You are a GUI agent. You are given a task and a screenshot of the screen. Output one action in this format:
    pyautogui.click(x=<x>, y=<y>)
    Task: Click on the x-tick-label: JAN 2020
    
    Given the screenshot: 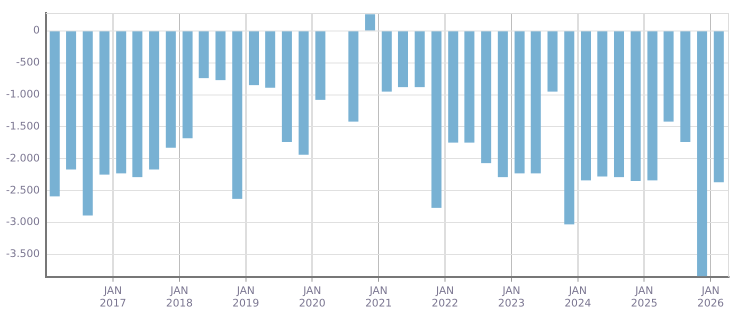 What is the action you would take?
    pyautogui.click(x=312, y=297)
    